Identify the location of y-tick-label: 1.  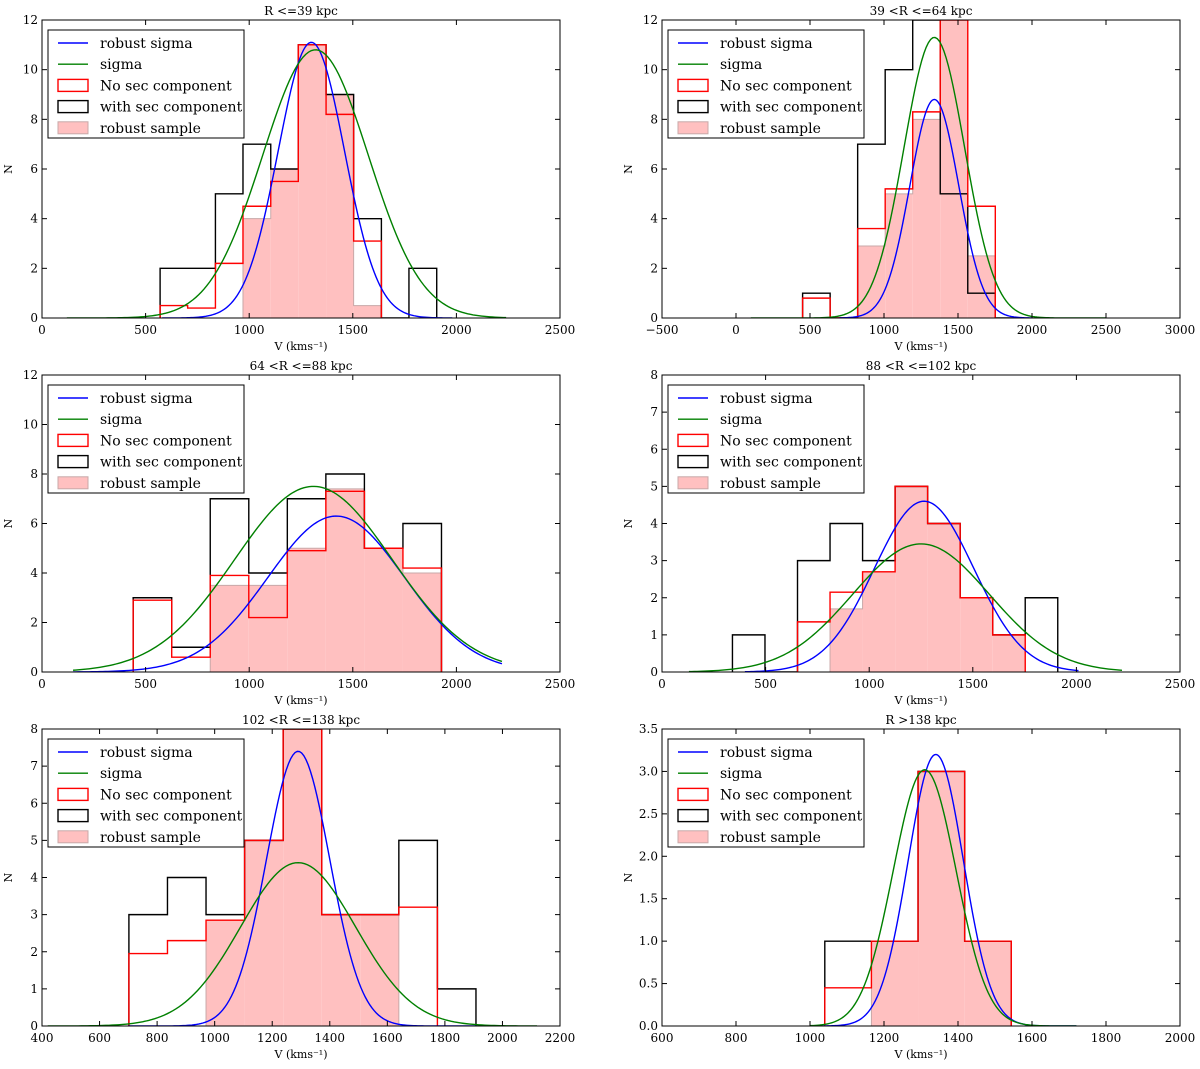
(34, 989).